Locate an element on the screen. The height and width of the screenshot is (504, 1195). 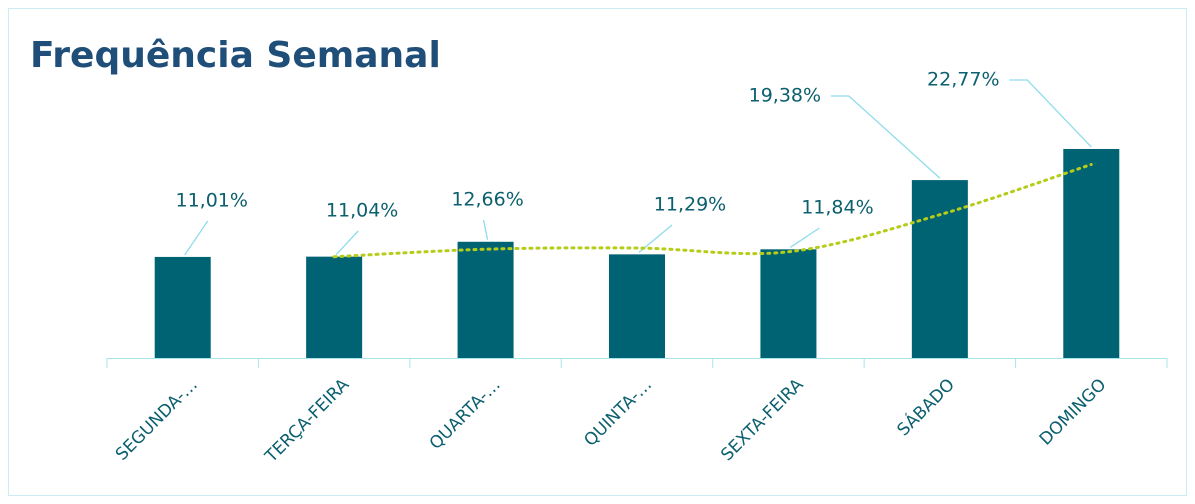
trendline is located at coordinates (712, 210).